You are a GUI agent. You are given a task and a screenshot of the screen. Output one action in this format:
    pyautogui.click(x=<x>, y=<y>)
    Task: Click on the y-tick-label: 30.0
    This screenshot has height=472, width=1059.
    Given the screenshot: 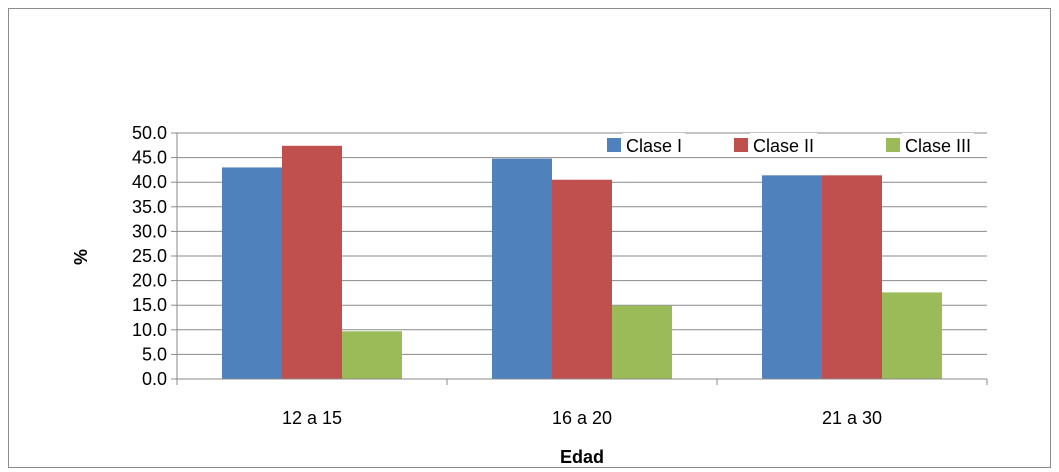 What is the action you would take?
    pyautogui.click(x=149, y=231)
    